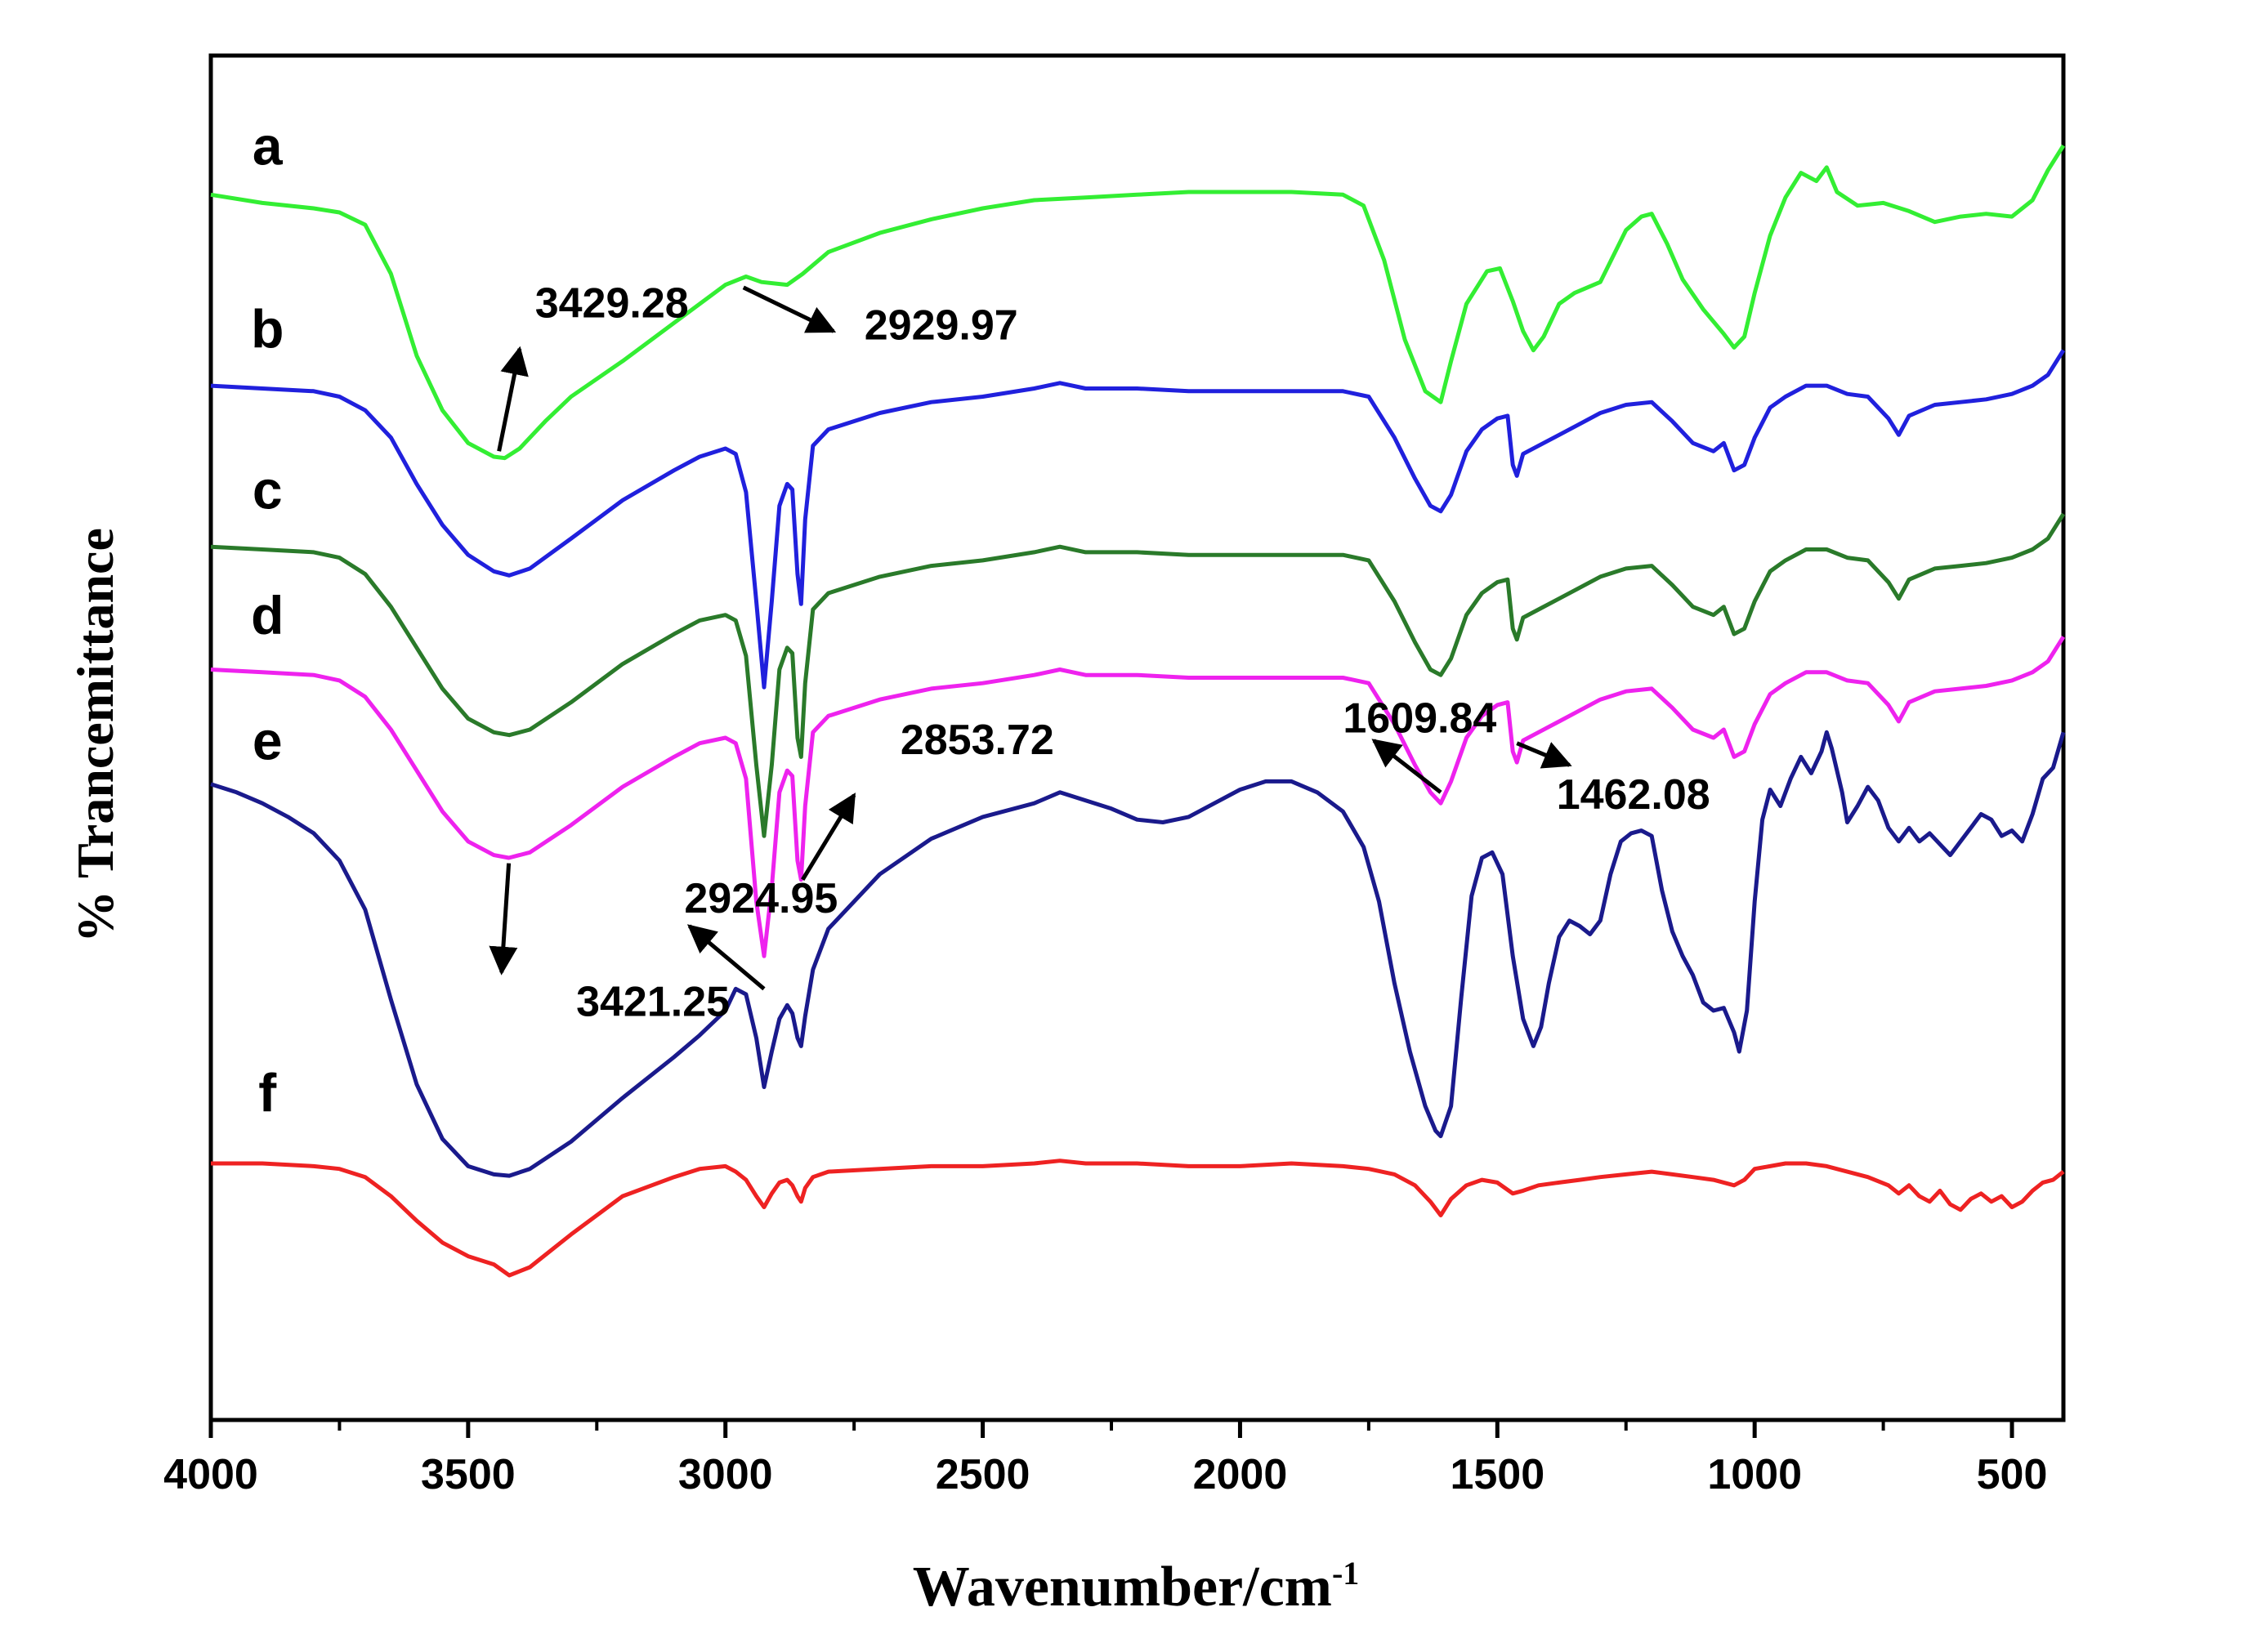 The height and width of the screenshot is (1652, 2253). I want to click on x-tick-label-500: 500, so click(2012, 1474).